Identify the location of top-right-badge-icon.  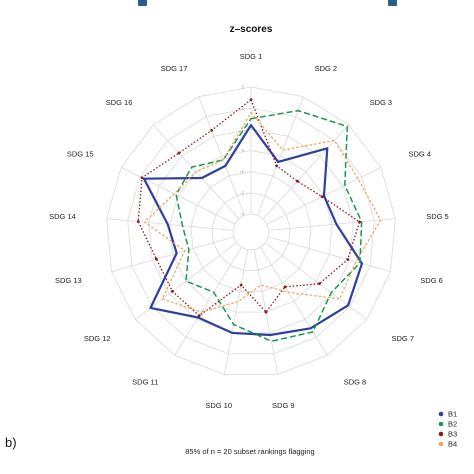
(392, 3).